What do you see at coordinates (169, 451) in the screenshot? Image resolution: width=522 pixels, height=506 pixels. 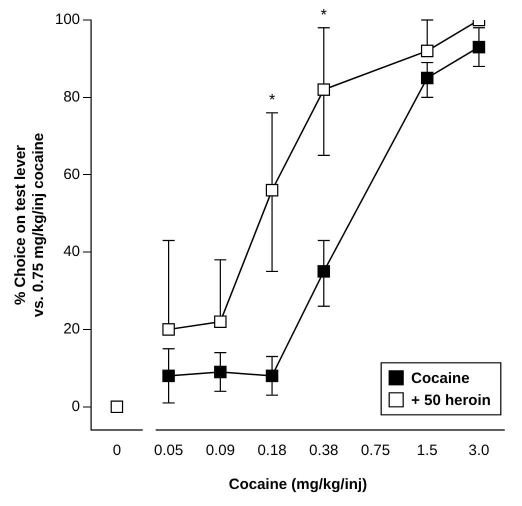 I see `x-tick-label: 0.05` at bounding box center [169, 451].